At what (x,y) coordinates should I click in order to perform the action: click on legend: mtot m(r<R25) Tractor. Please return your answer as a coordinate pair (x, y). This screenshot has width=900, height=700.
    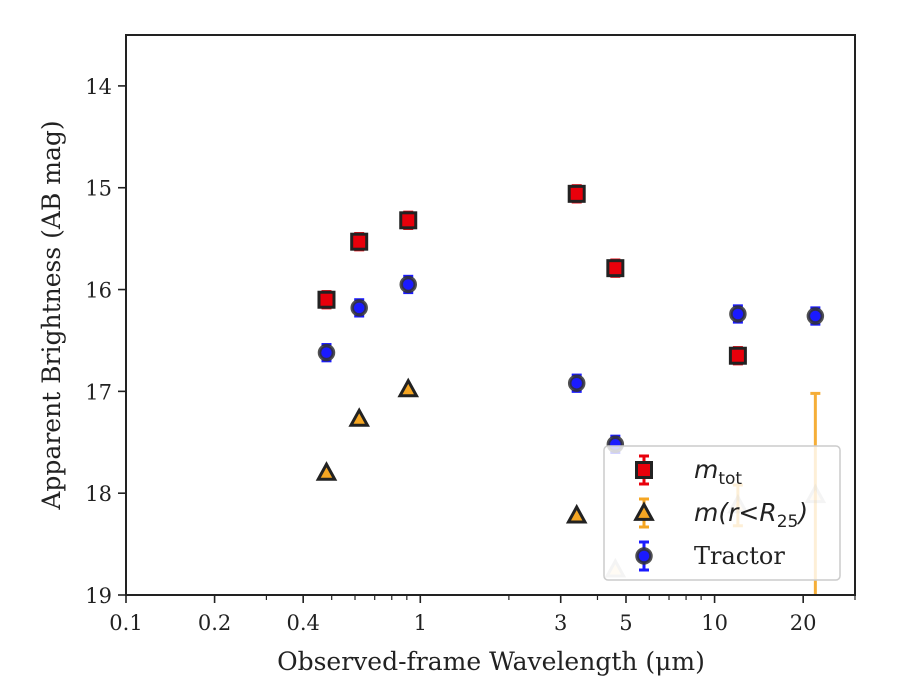
    Looking at the image, I should click on (722, 513).